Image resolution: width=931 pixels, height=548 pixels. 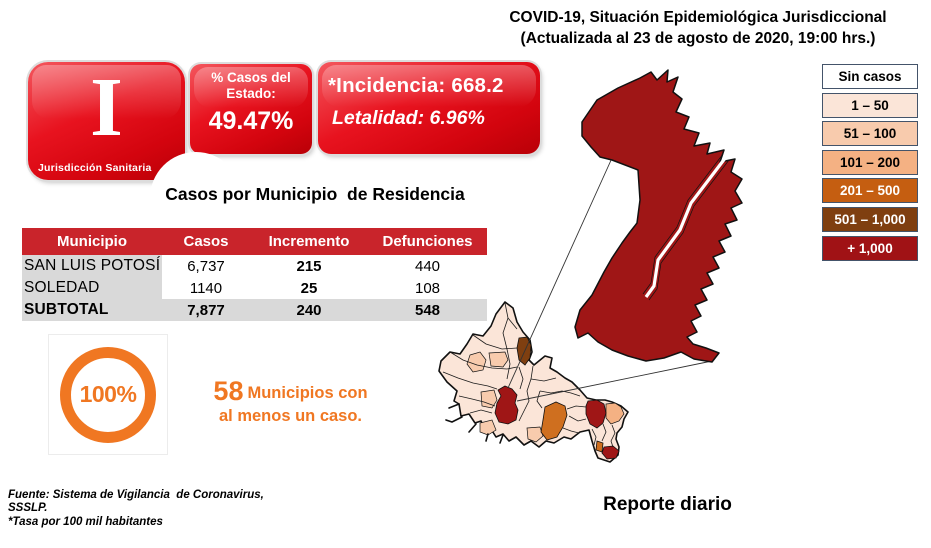 I want to click on table-cell: 240, so click(x=309, y=310).